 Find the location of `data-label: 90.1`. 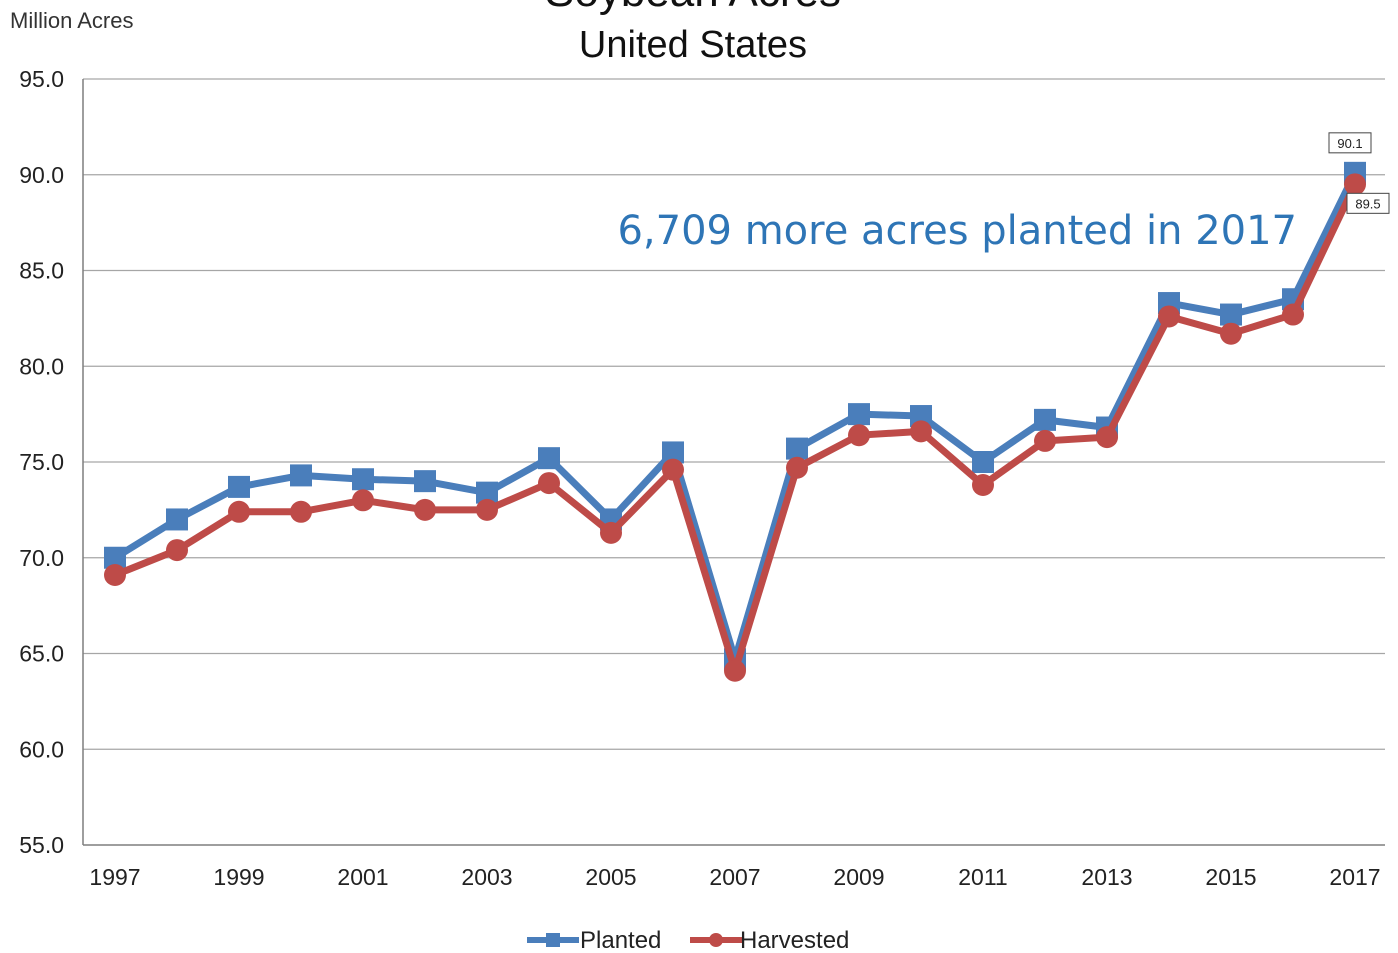

data-label: 90.1 is located at coordinates (1350, 143).